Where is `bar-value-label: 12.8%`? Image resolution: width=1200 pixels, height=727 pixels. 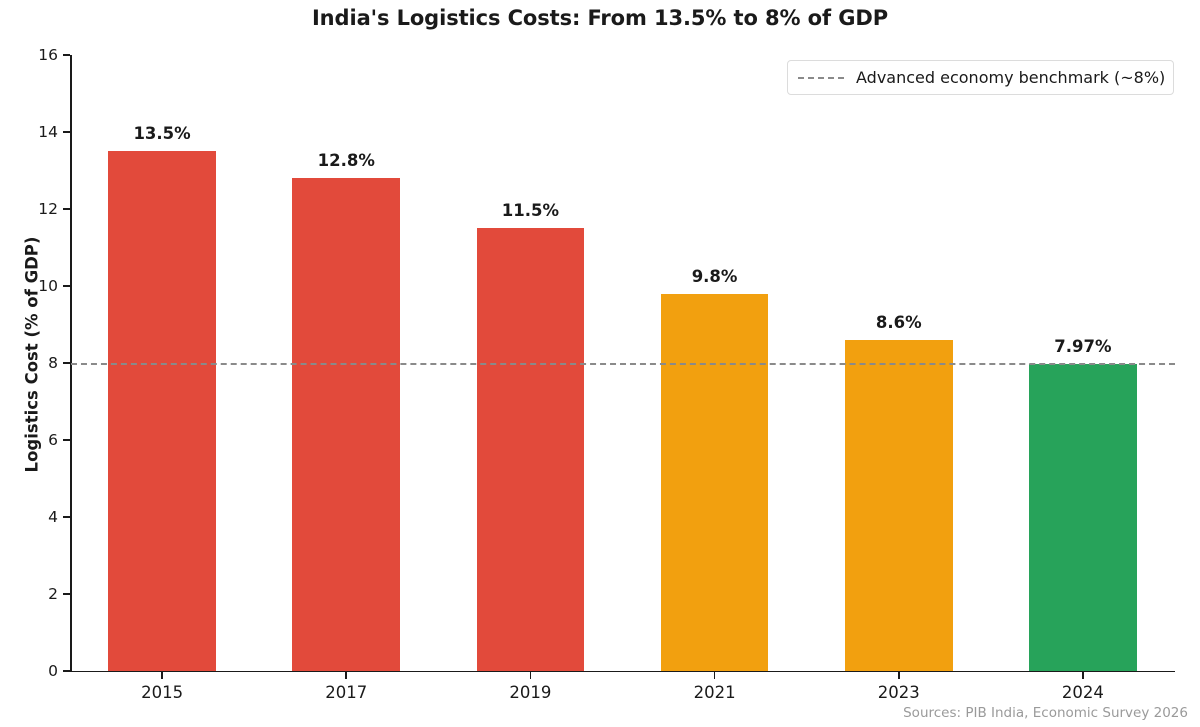
bar-value-label: 12.8% is located at coordinates (346, 161).